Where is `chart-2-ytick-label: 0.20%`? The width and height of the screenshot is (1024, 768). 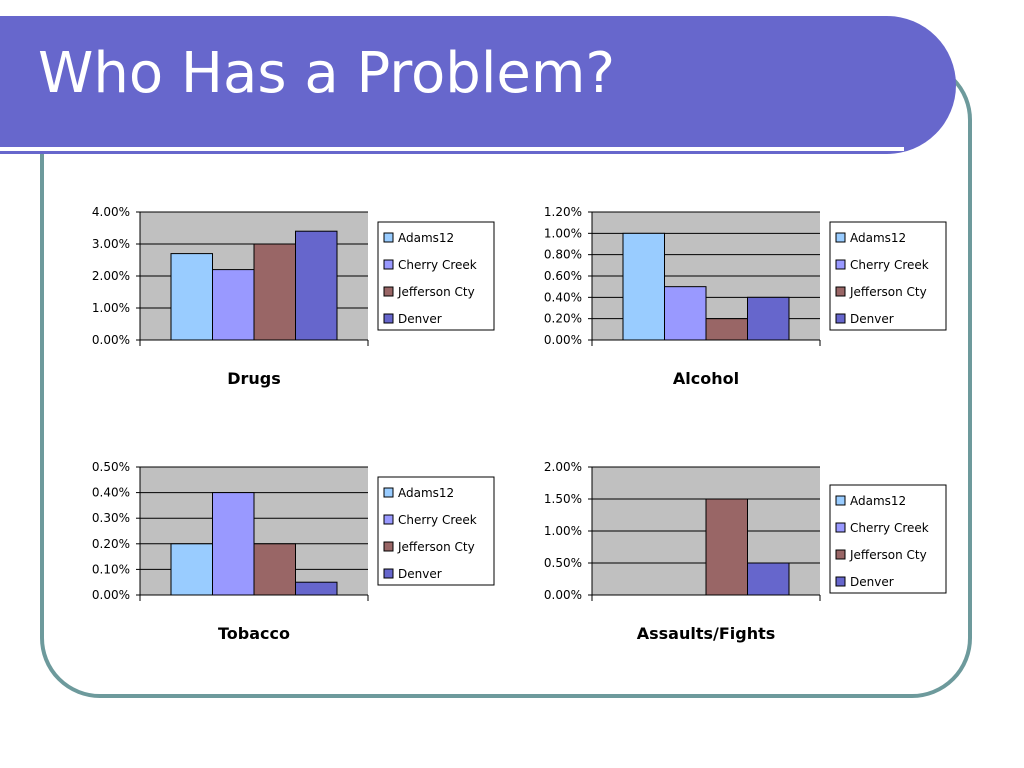
chart-2-ytick-label: 0.20% is located at coordinates (111, 544).